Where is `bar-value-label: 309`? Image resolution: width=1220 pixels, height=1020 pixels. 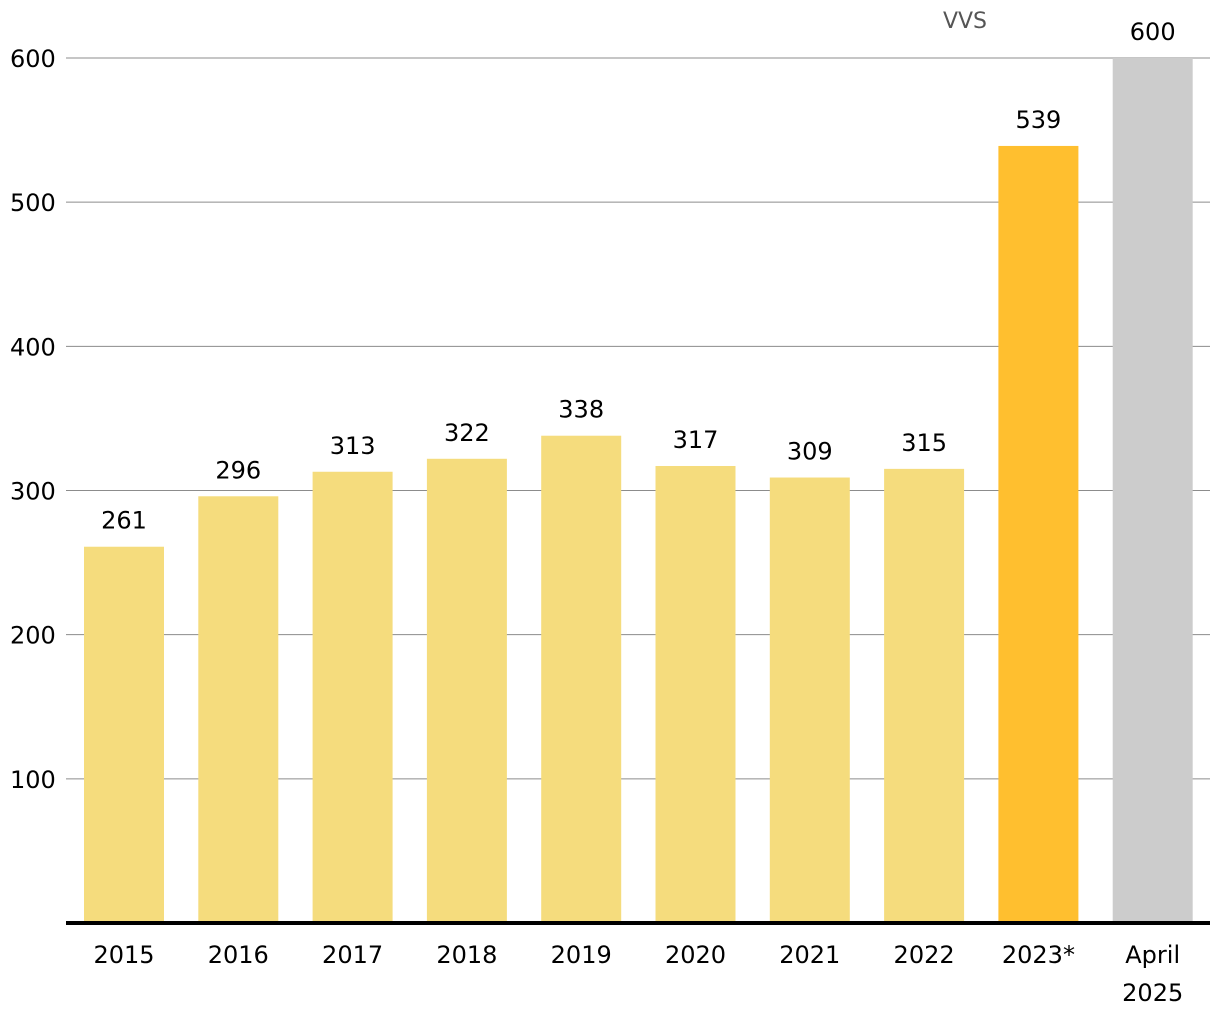
bar-value-label: 309 is located at coordinates (810, 452).